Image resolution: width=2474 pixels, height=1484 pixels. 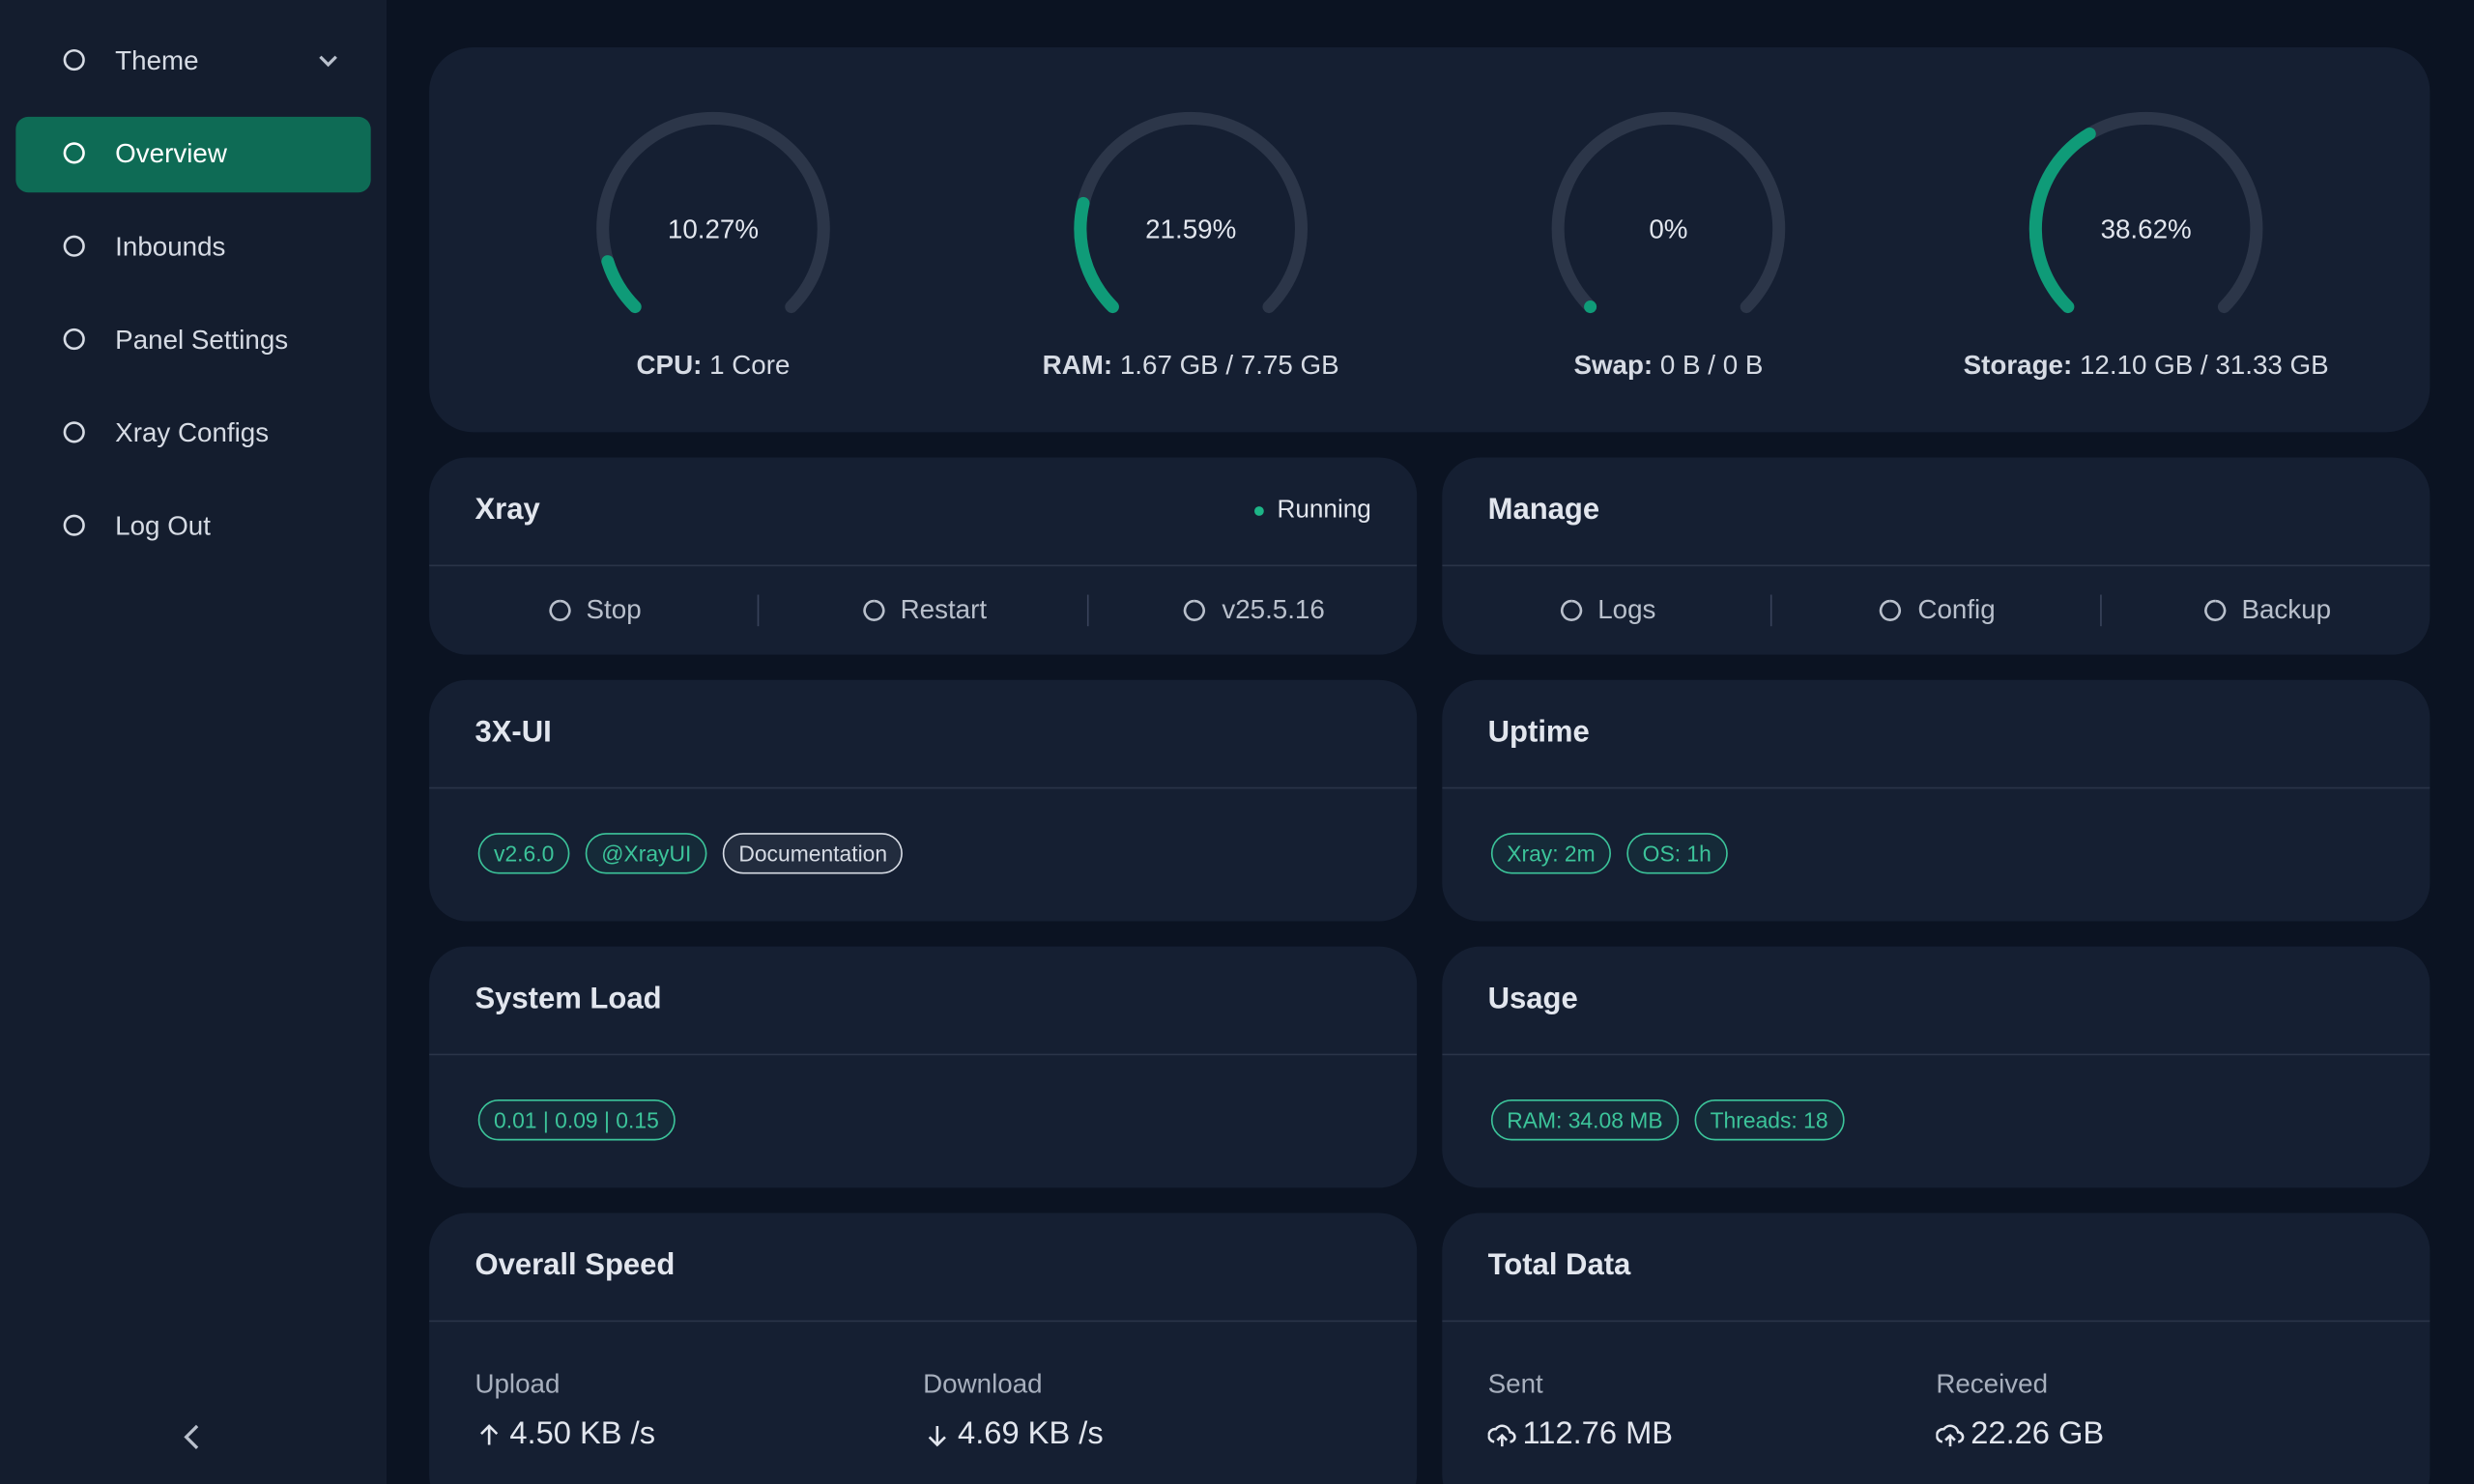 What do you see at coordinates (518, 1384) in the screenshot?
I see `stat-label: Upload` at bounding box center [518, 1384].